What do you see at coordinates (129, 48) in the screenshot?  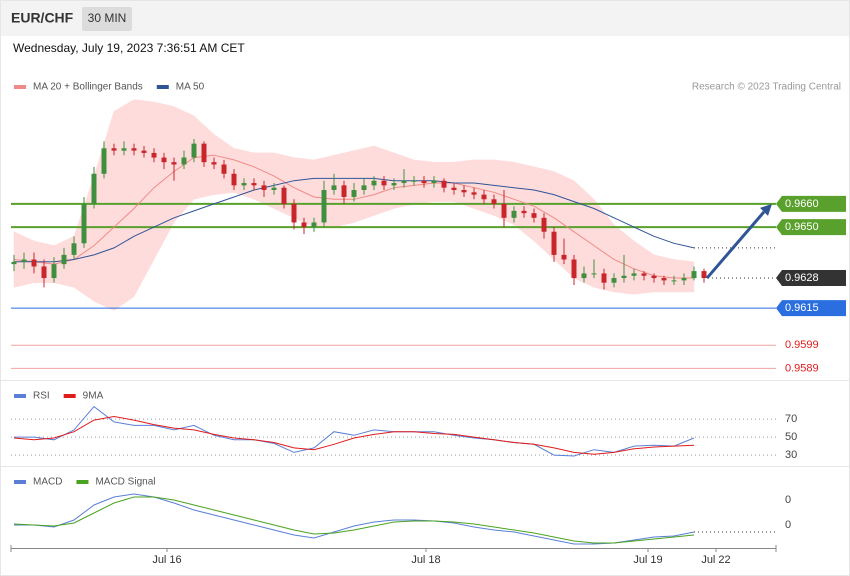 I see `date: Wednesday, July 19, 2023 7:36:51 AM CET` at bounding box center [129, 48].